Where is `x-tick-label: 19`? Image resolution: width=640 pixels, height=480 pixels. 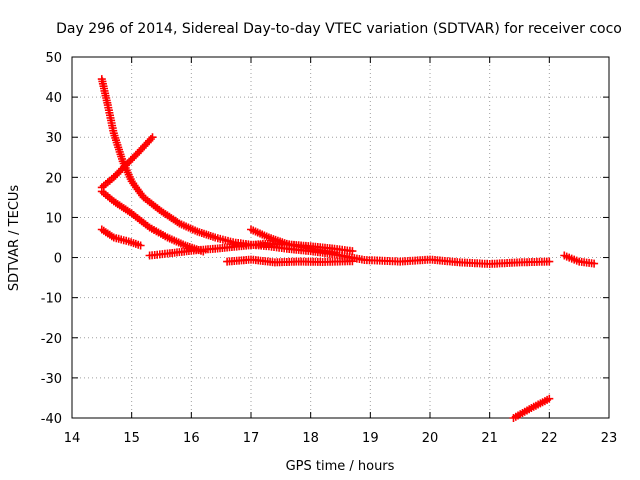 x-tick-label: 19 is located at coordinates (370, 438).